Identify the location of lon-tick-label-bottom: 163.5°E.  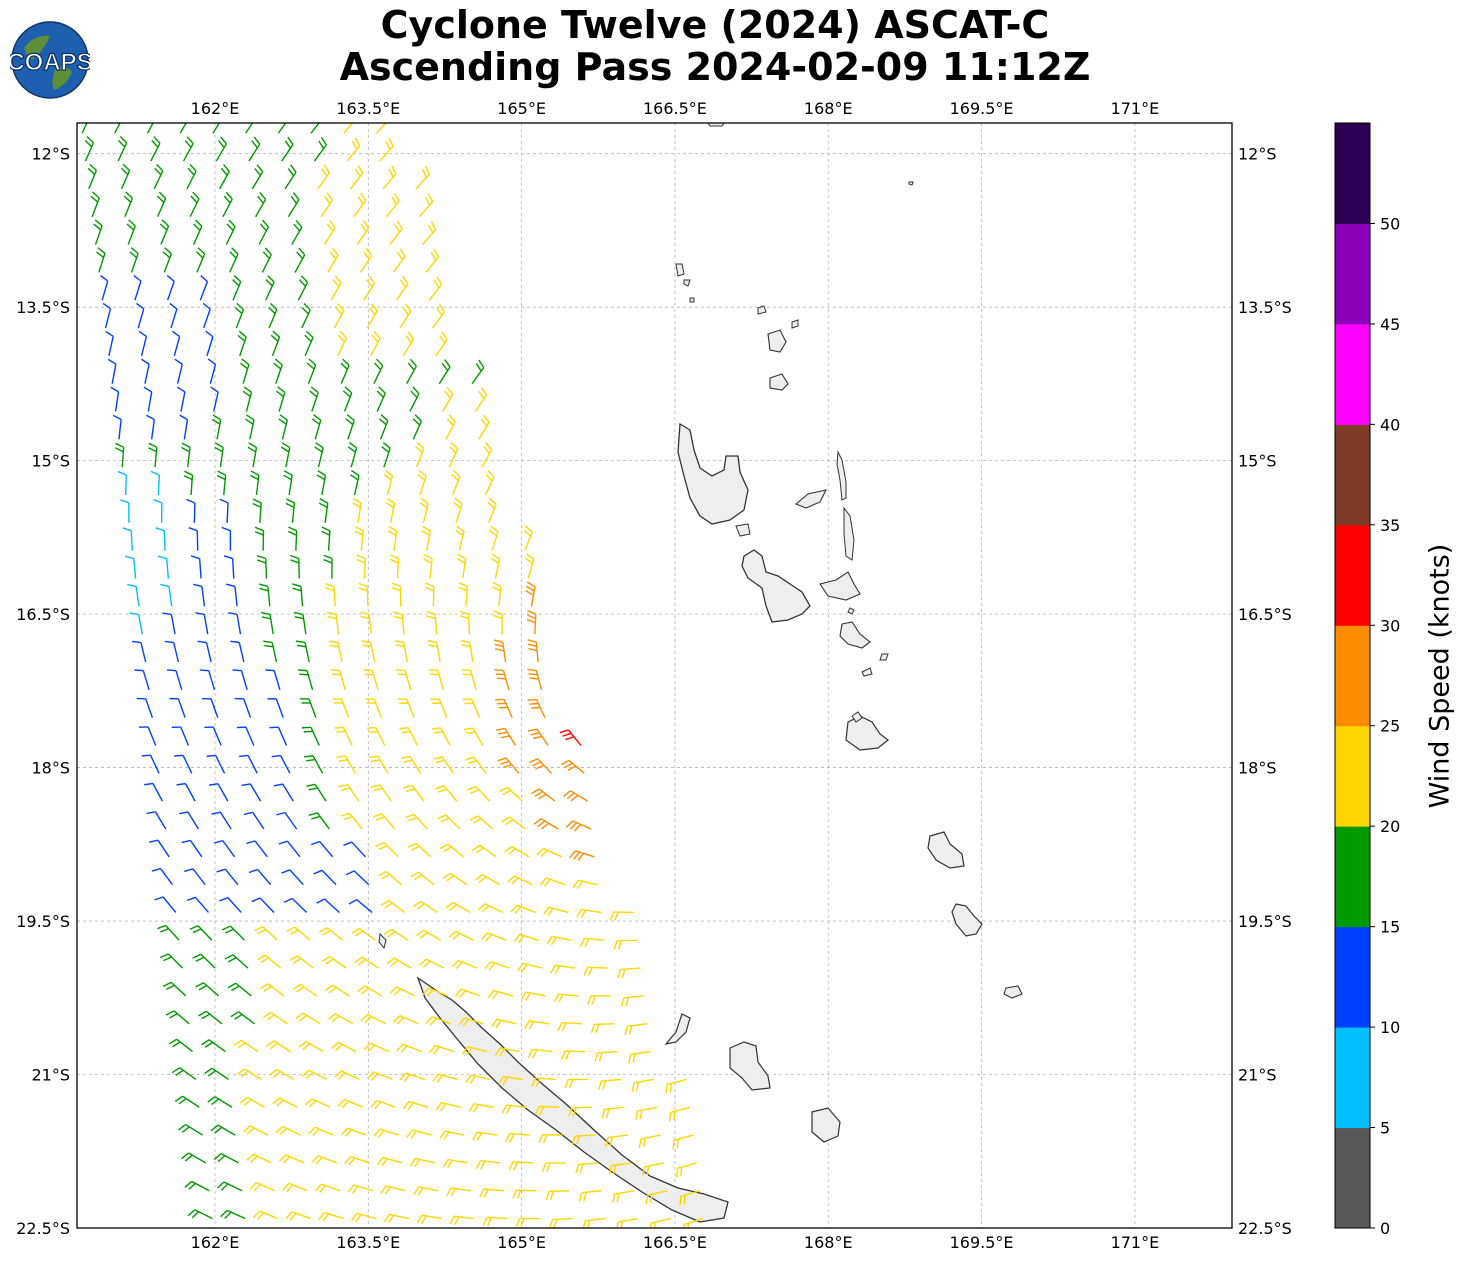
(368, 1242).